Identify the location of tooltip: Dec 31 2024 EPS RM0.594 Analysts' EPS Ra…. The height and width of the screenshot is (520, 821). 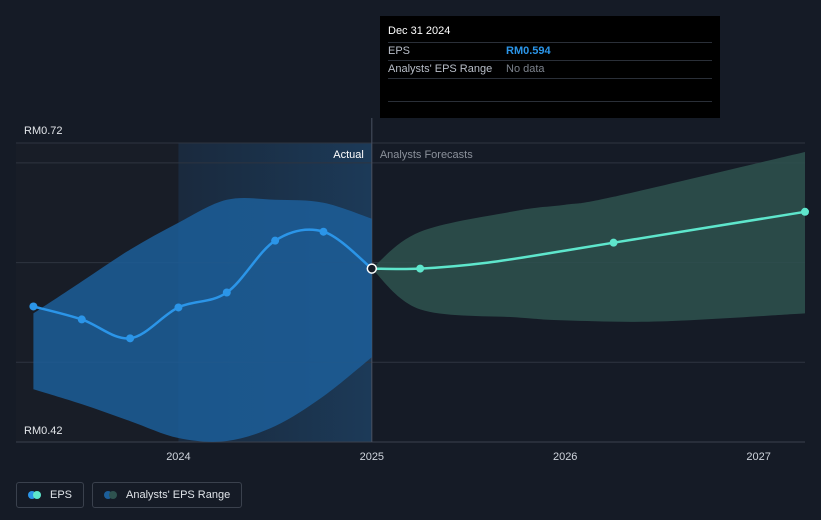
(550, 67).